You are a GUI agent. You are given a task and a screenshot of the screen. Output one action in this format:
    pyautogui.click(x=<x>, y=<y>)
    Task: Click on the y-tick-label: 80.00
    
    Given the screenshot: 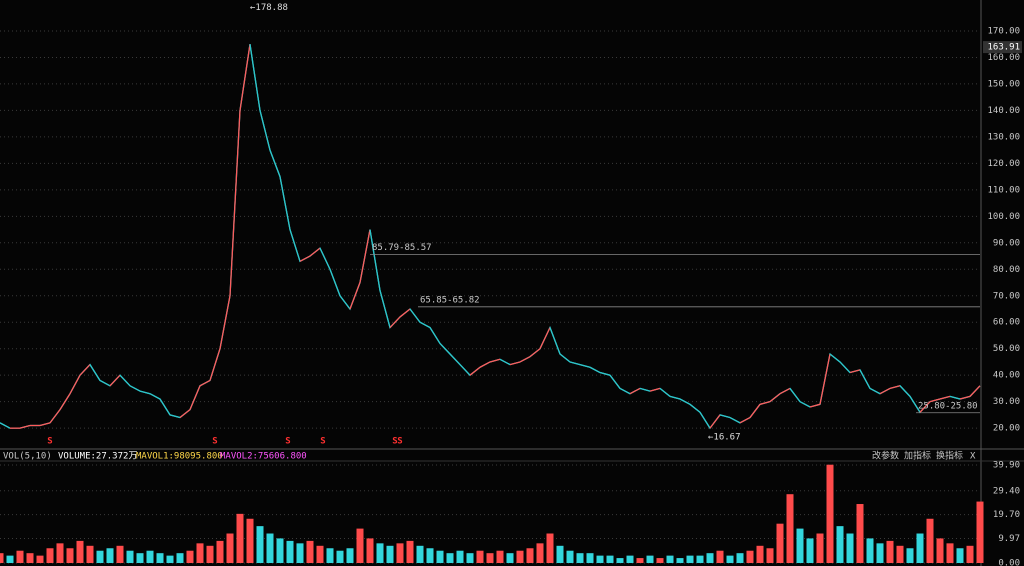 What is the action you would take?
    pyautogui.click(x=1006, y=270)
    